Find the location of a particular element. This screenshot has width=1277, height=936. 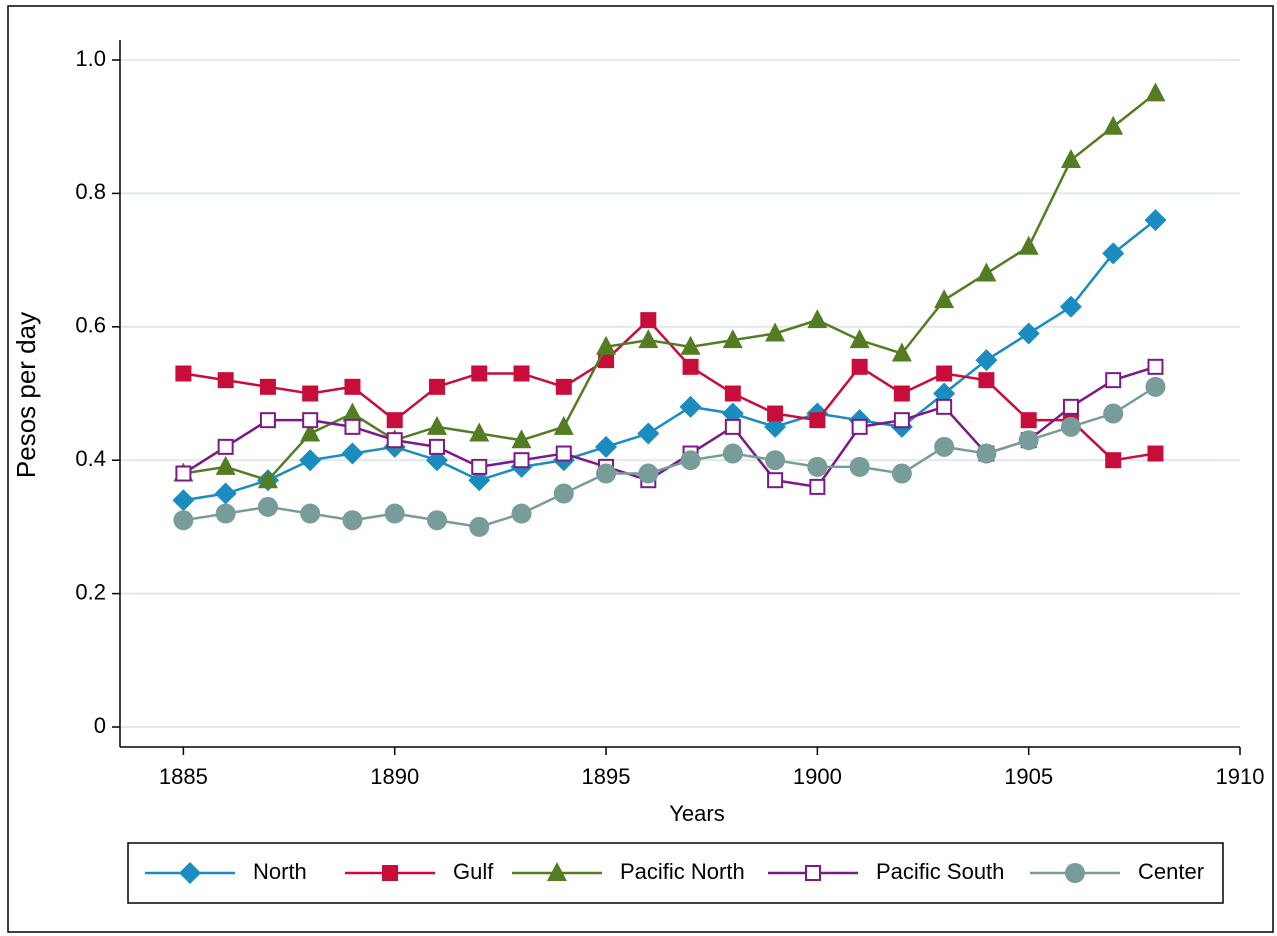

legend-label: Center is located at coordinates (1171, 871).